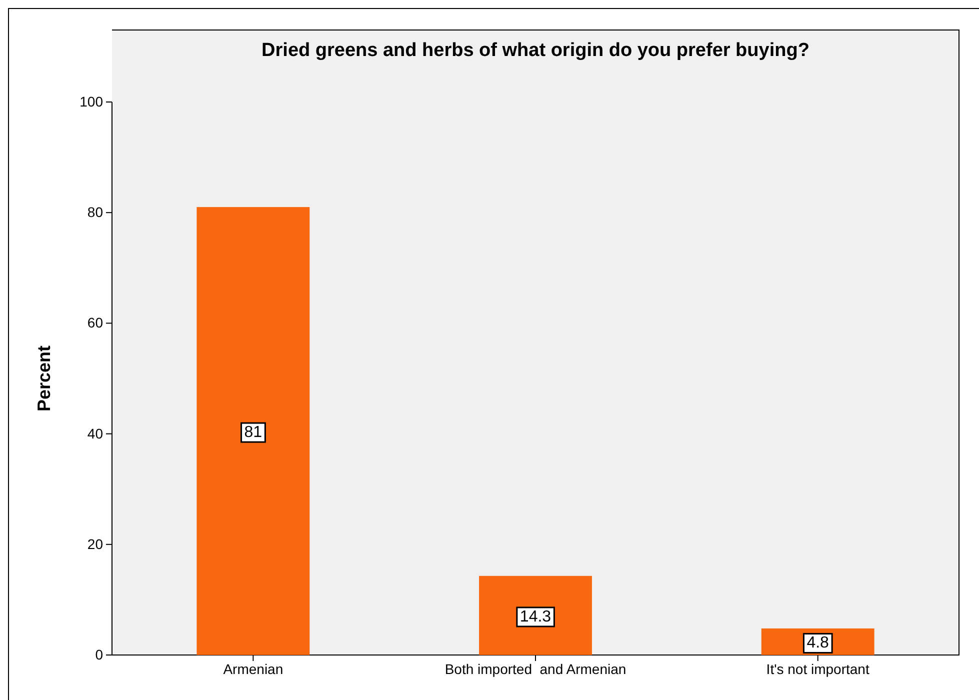 The image size is (979, 700). Describe the element at coordinates (44, 378) in the screenshot. I see `y-axis-title: Percent` at that location.